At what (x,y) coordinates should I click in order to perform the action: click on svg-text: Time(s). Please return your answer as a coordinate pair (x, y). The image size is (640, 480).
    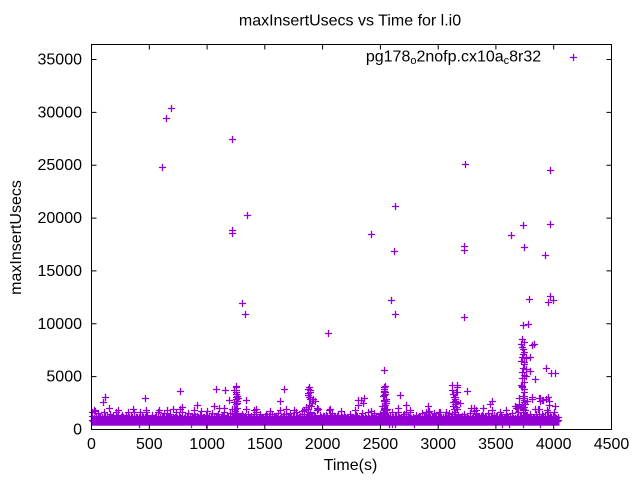
    Looking at the image, I should click on (351, 465).